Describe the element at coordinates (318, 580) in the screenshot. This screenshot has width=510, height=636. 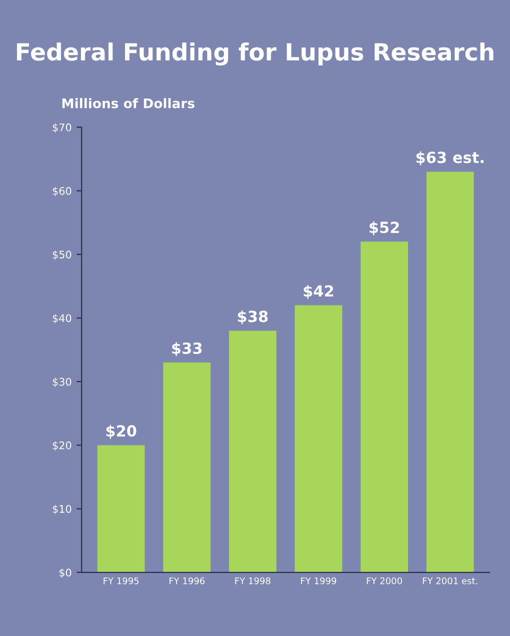
I see `x-tick-label: FY 1999` at that location.